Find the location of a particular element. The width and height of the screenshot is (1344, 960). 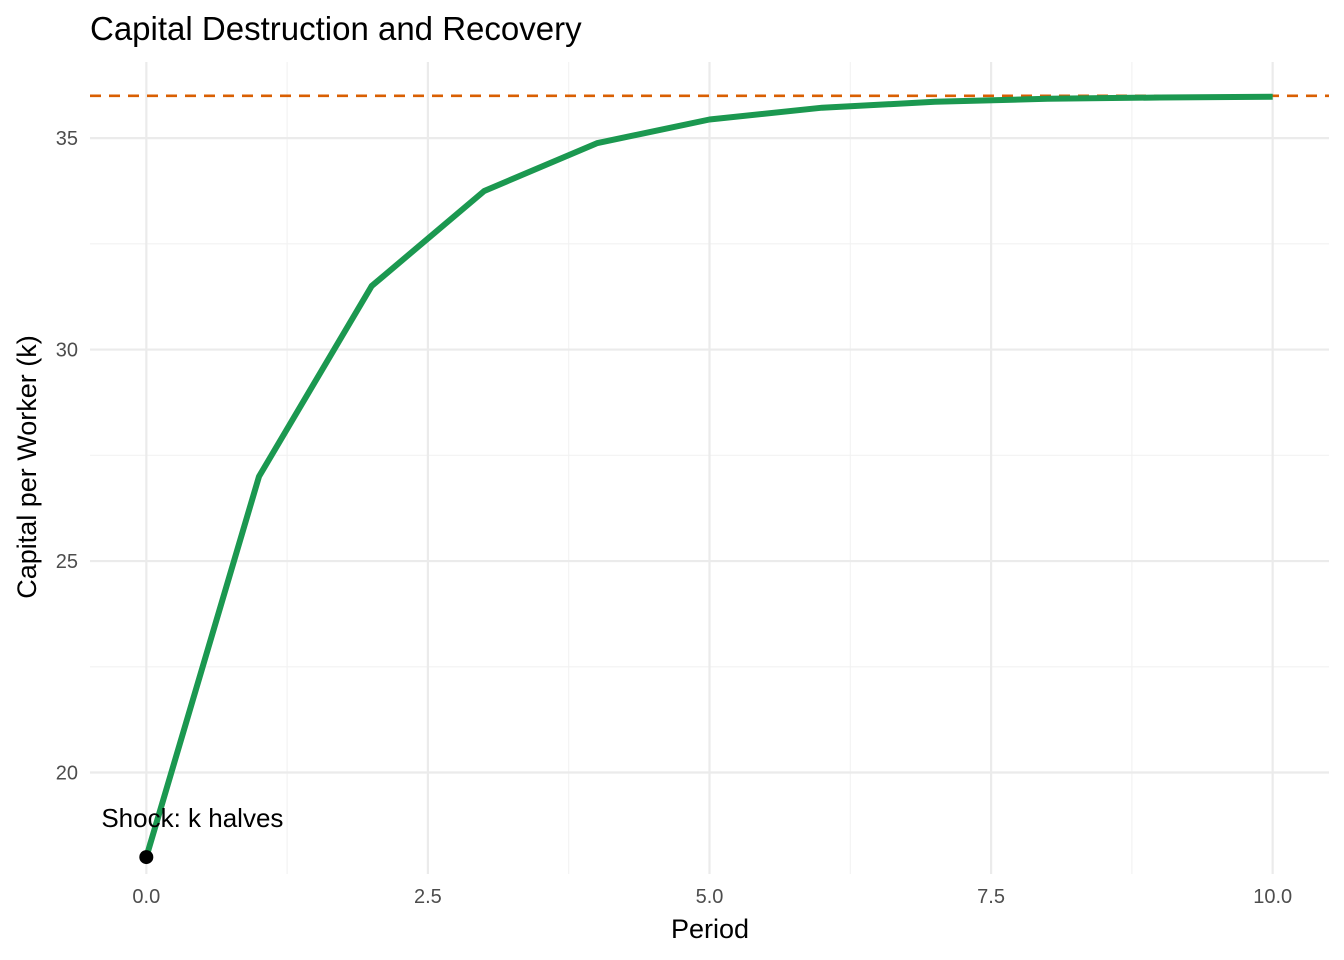

y-axis-title: Capital per Worker (k) is located at coordinates (27, 467).